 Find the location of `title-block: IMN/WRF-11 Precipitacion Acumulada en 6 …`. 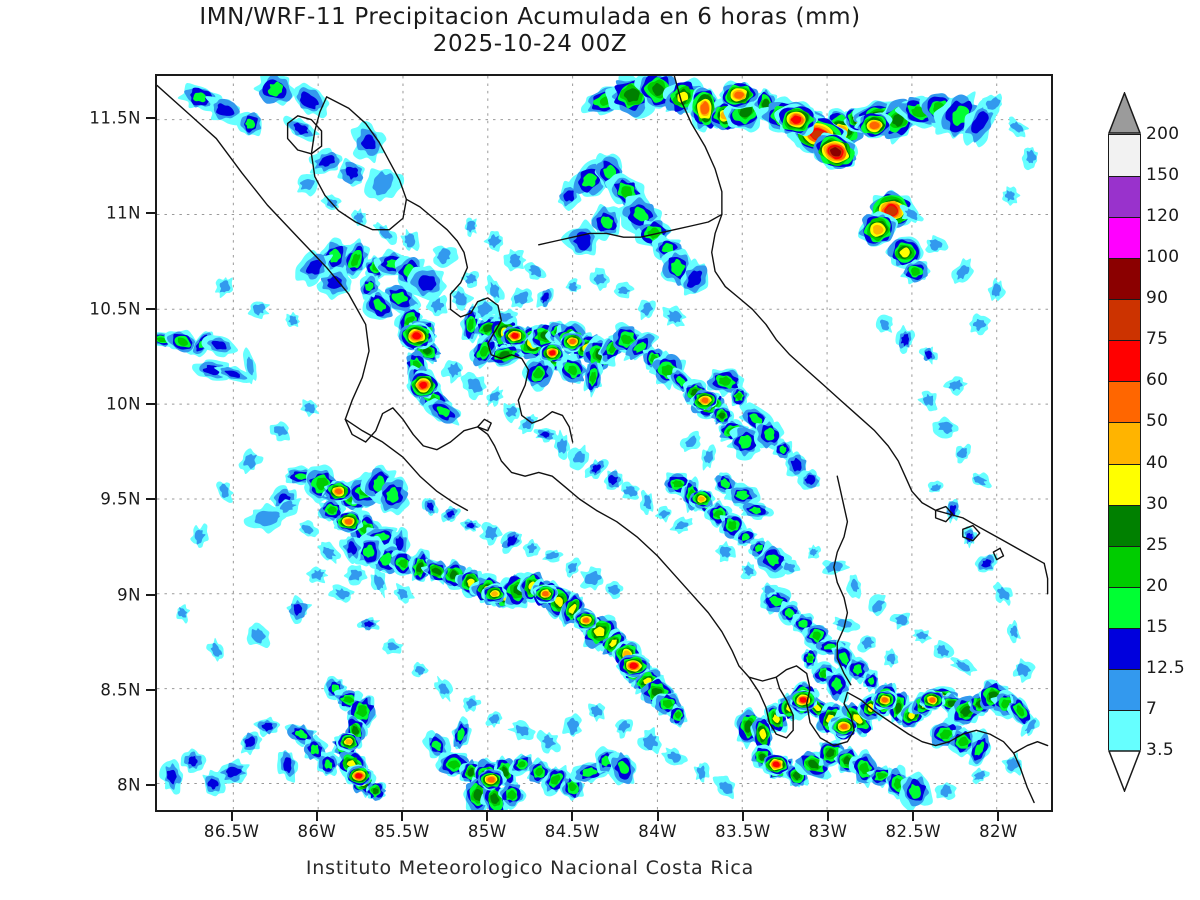

title-block: IMN/WRF-11 Precipitacion Acumulada en 6 … is located at coordinates (530, 31).